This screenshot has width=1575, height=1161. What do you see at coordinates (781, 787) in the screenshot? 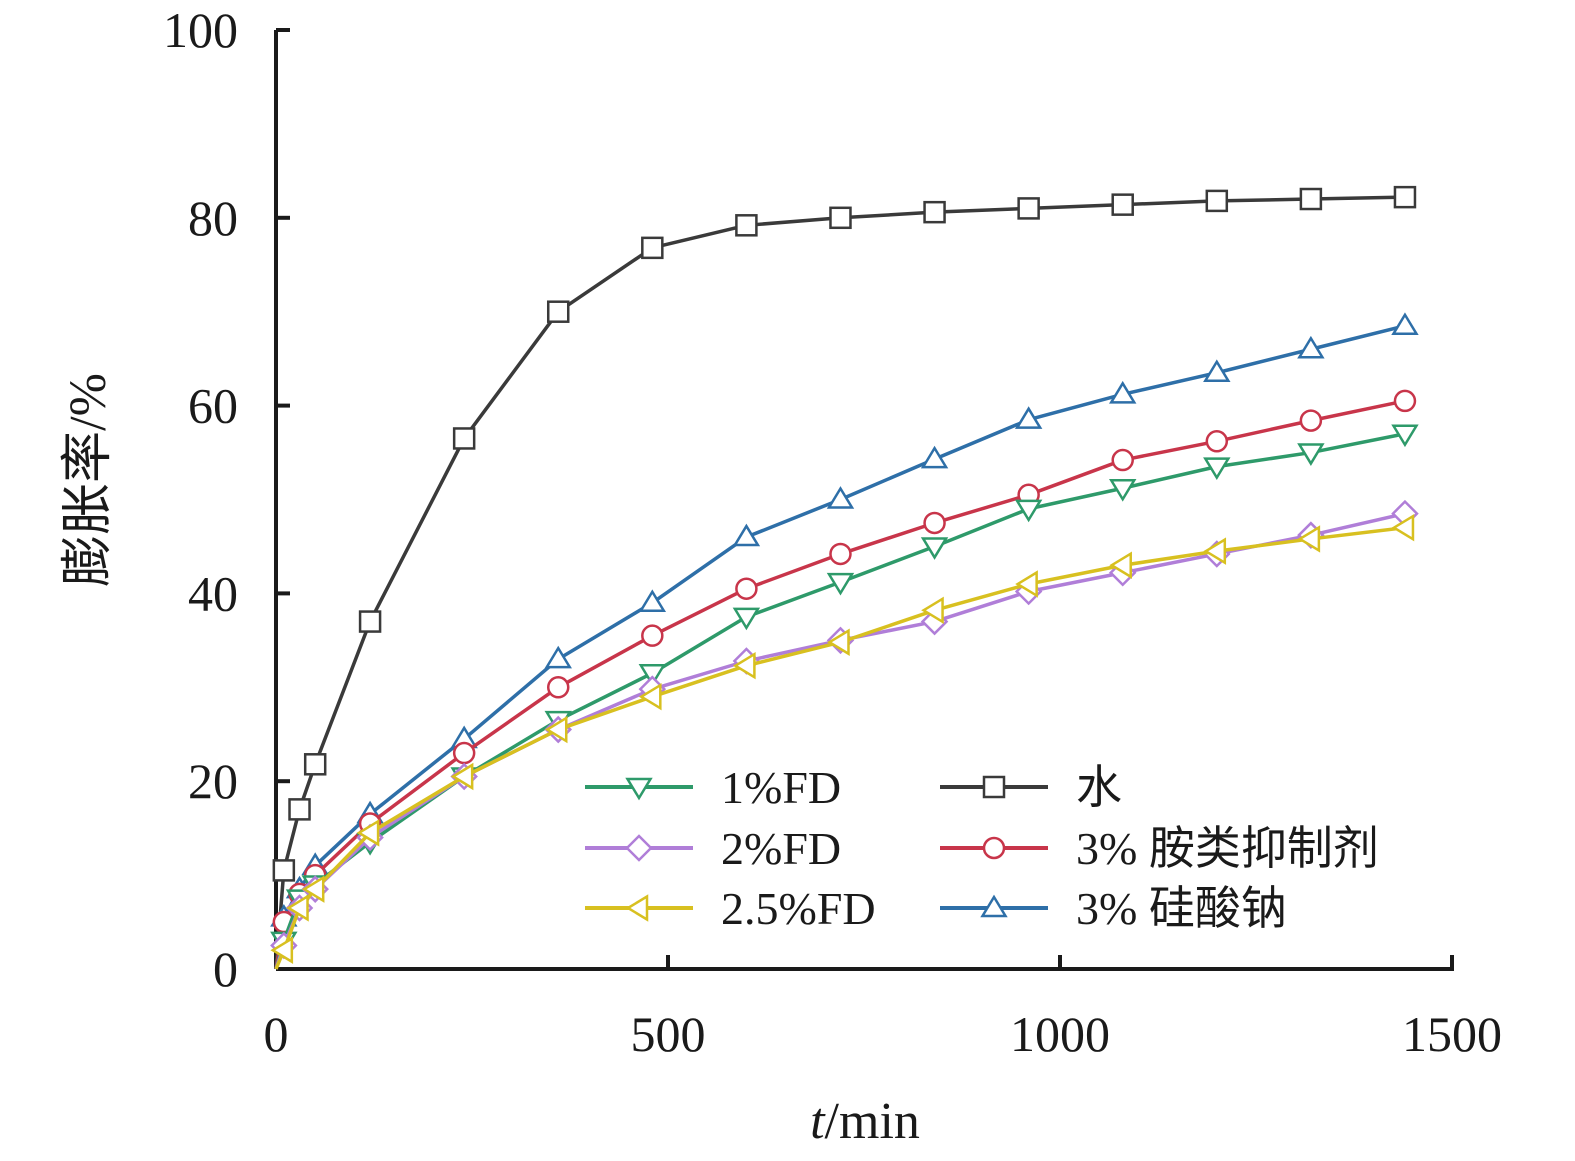
I see `legend-label: 1%FD` at bounding box center [781, 787].